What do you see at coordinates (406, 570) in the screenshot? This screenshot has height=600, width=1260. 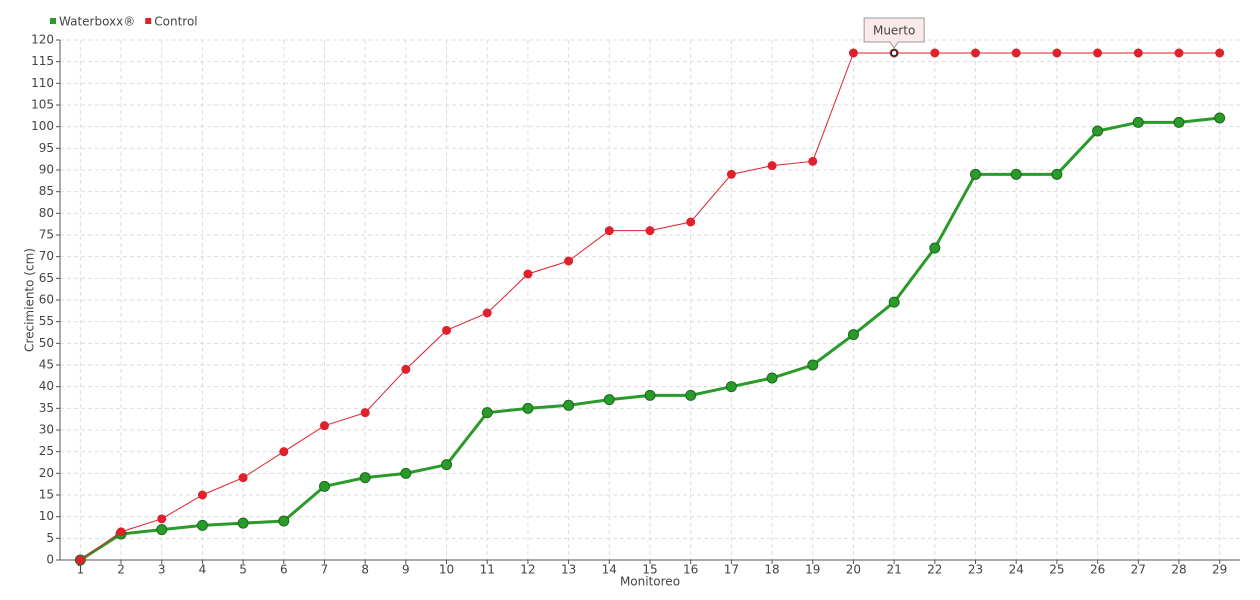 I see `x-tick-label: 9` at bounding box center [406, 570].